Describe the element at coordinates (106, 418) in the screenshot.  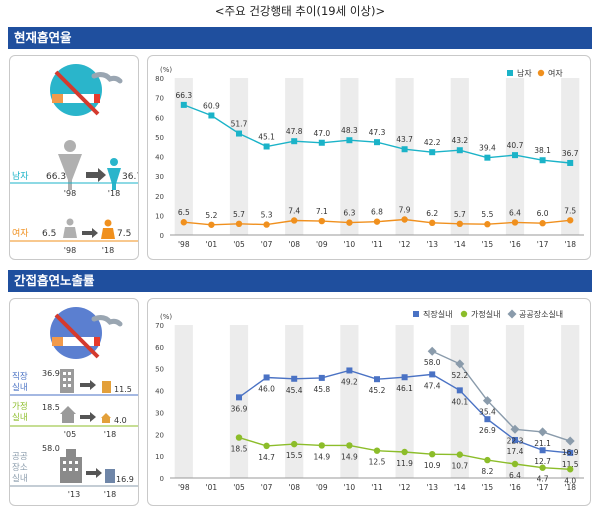
I see `house-small-icon` at that location.